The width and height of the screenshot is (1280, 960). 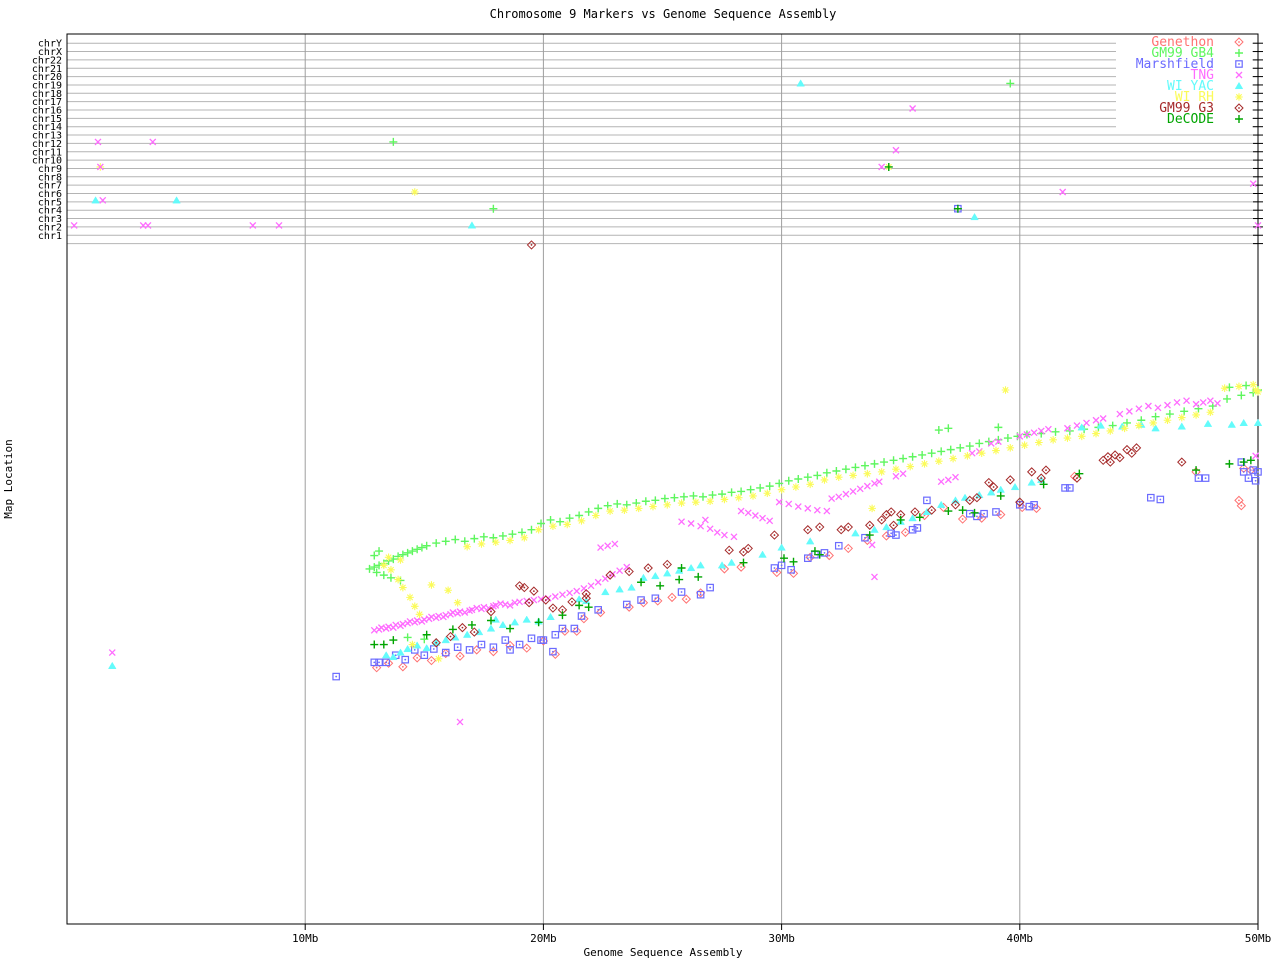 What do you see at coordinates (50, 202) in the screenshot?
I see `chromosome-label: chr5` at bounding box center [50, 202].